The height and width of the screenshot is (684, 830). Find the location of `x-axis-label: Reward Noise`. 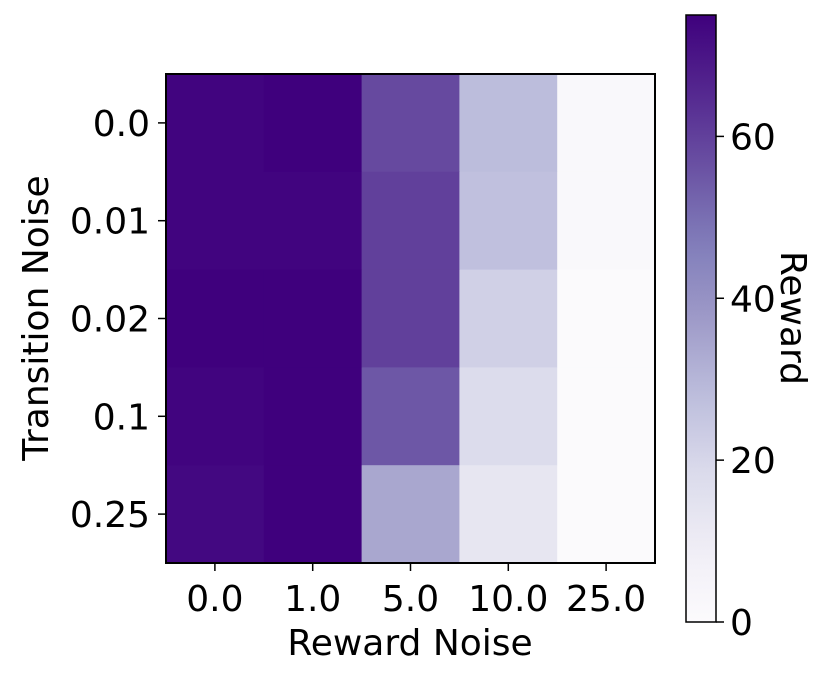

x-axis-label: Reward Noise is located at coordinates (409, 643).